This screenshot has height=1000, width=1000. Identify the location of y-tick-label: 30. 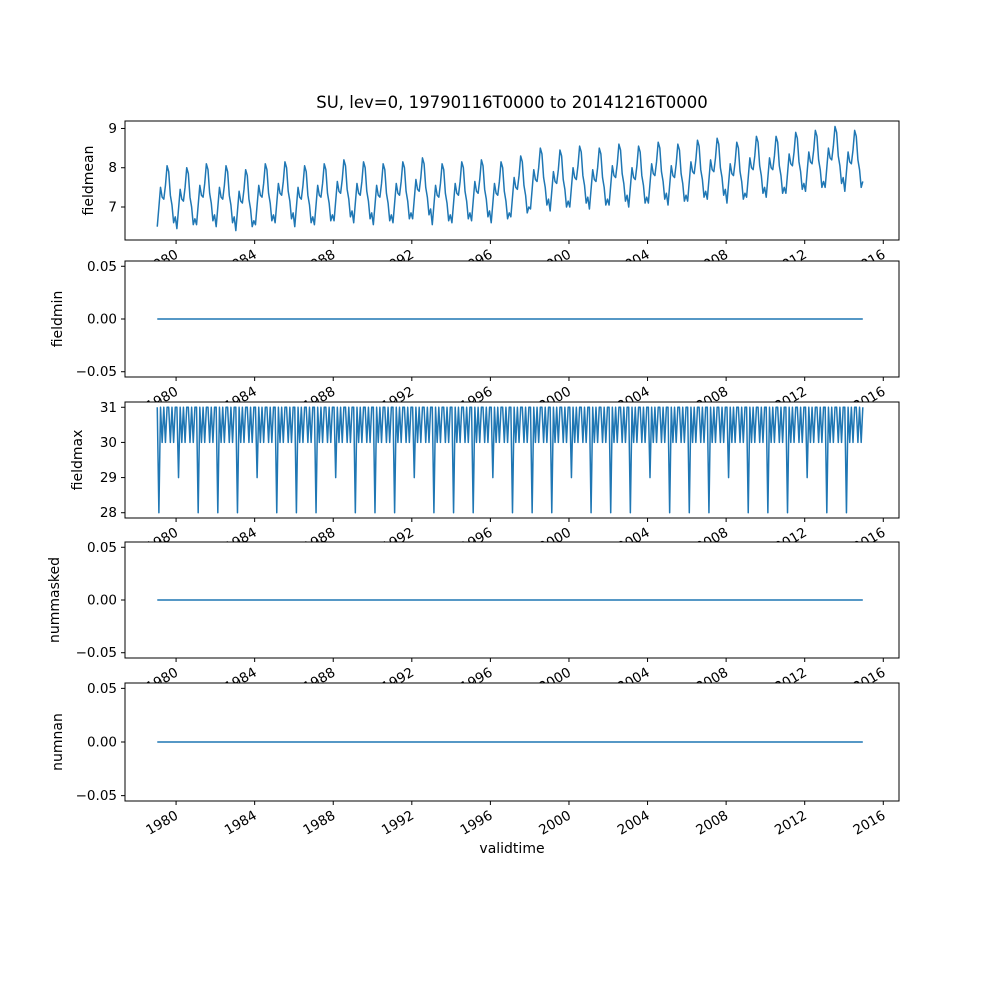
(108, 443).